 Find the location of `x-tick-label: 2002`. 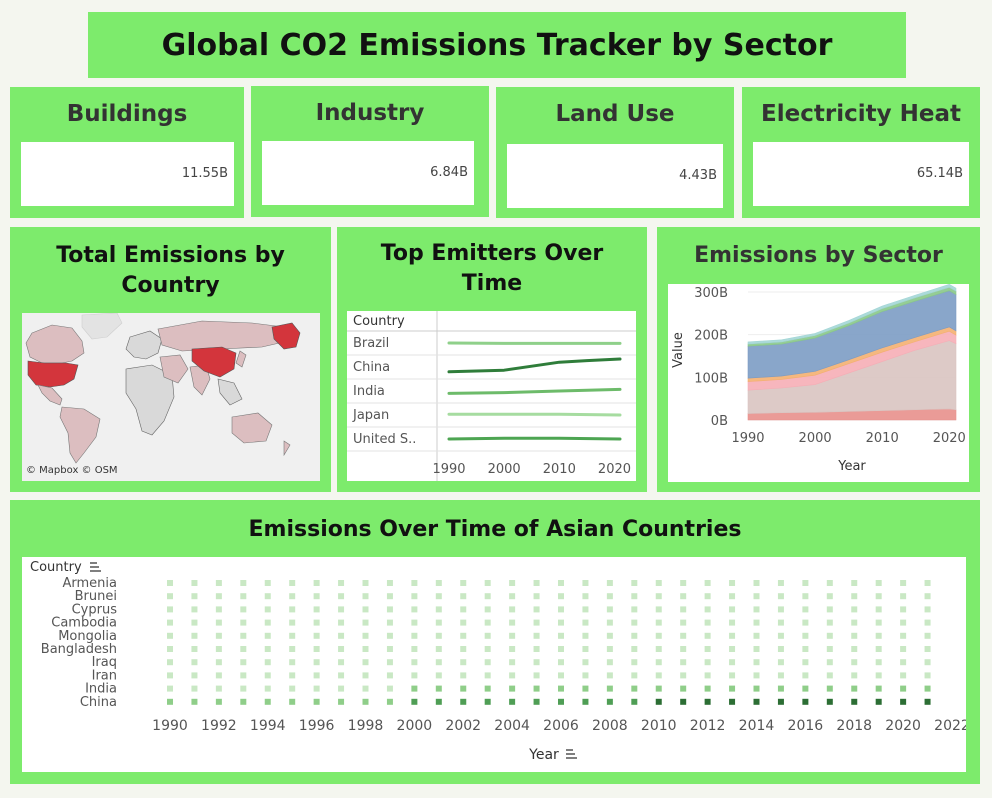

x-tick-label: 2002 is located at coordinates (463, 726).